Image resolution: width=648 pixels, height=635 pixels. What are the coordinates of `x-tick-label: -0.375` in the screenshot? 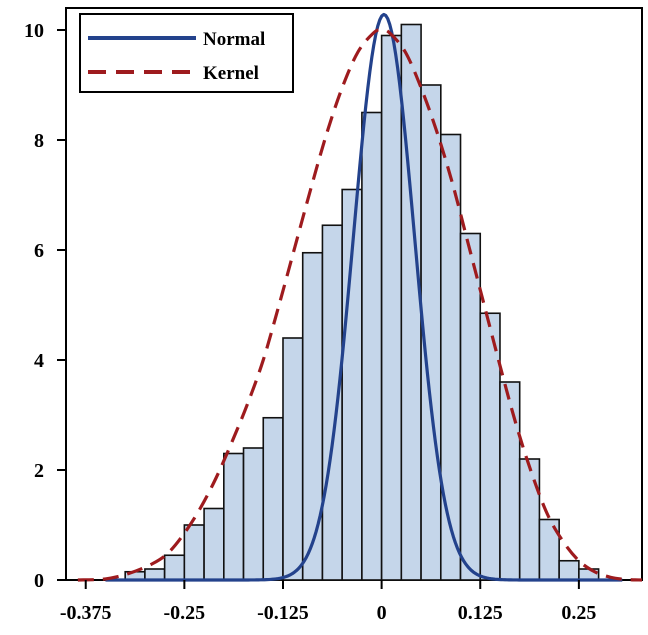 It's located at (86, 613).